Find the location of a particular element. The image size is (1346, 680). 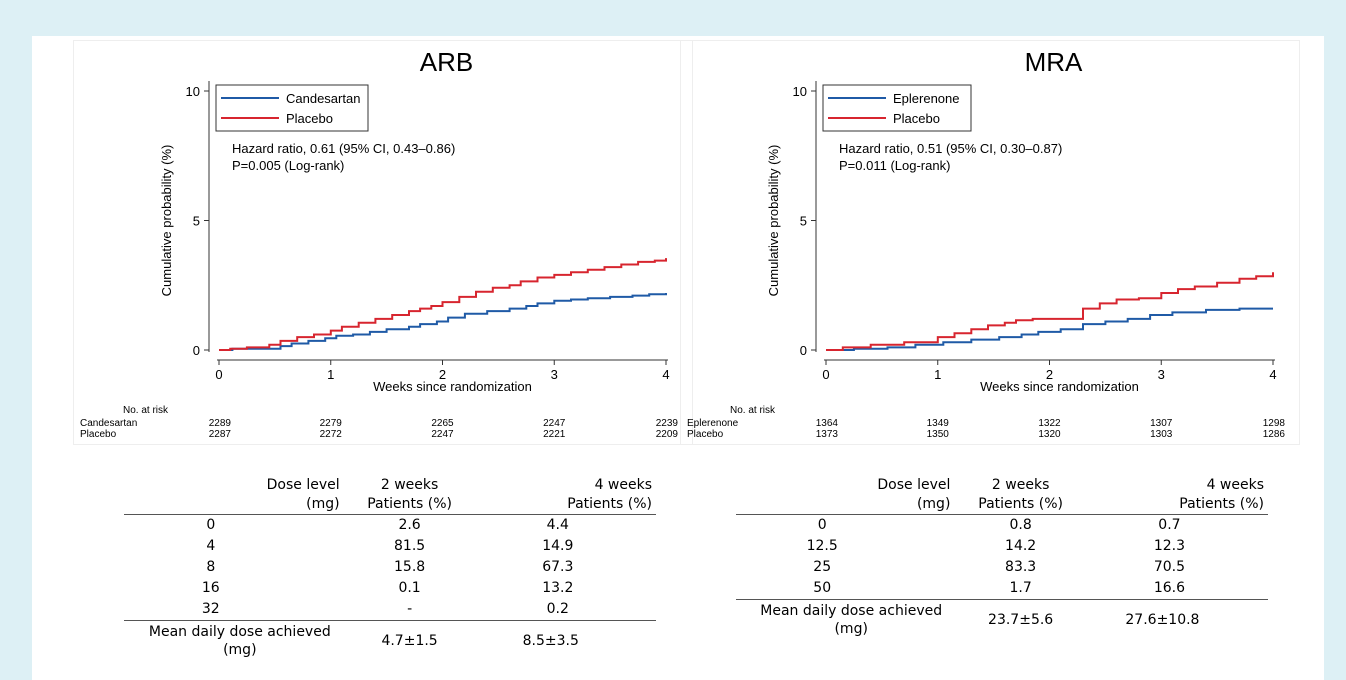

cell-4-weeks: 4.4 is located at coordinates (557, 525).